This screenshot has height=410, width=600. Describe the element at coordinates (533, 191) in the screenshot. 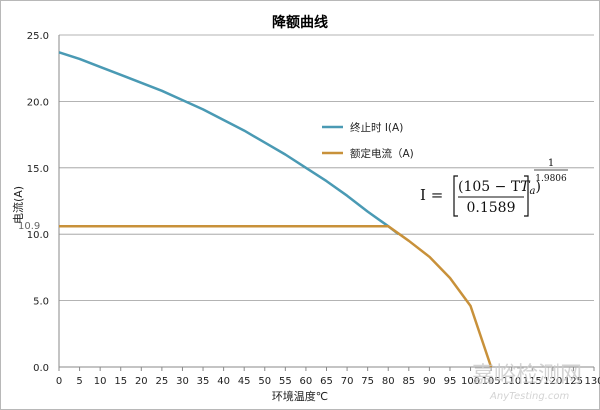

I see `formula-subscript: a` at that location.